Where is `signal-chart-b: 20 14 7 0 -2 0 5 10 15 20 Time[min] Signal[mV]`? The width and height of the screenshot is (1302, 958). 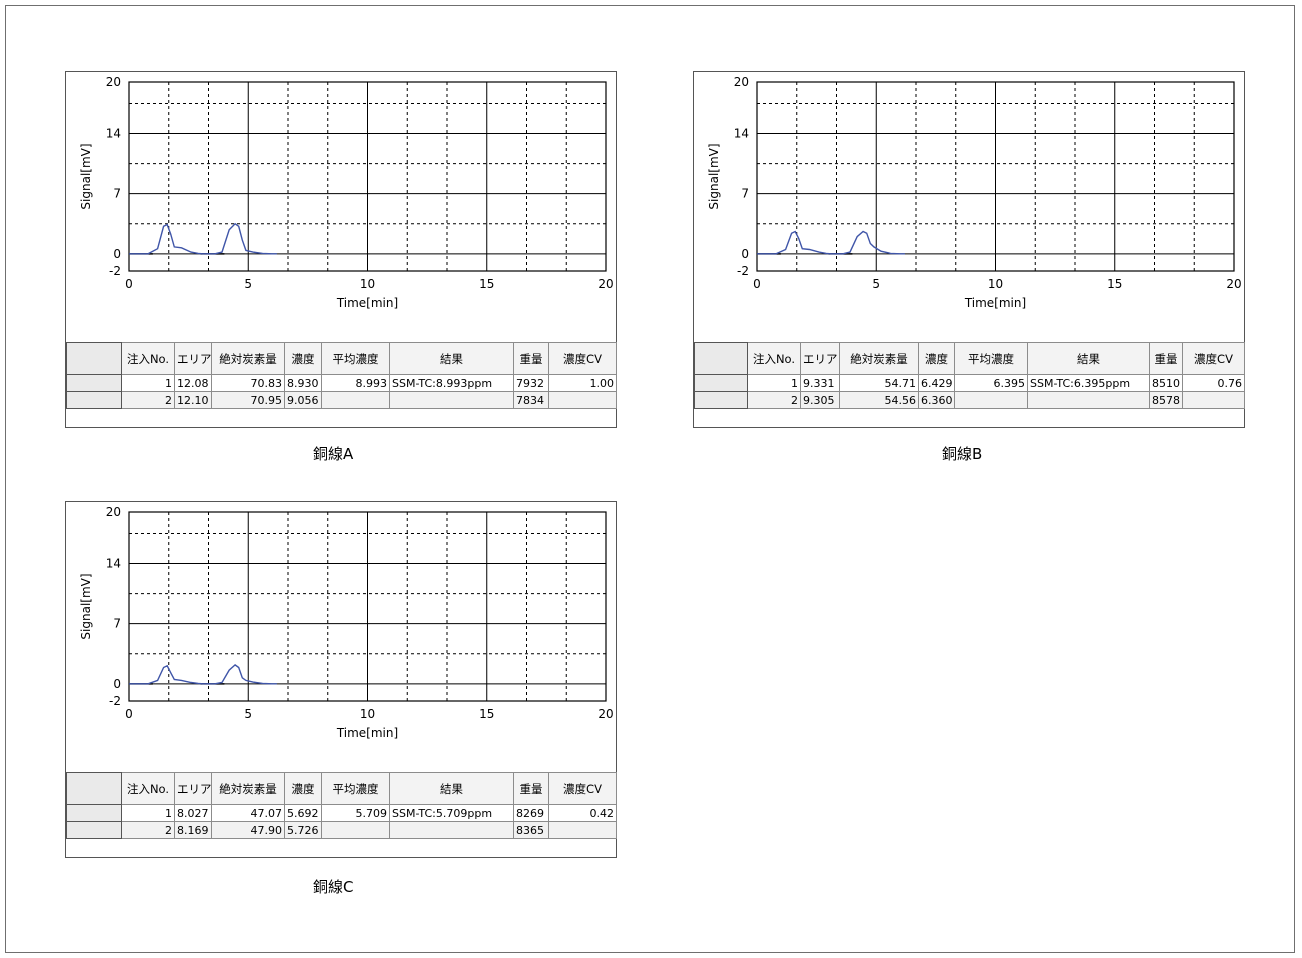 signal-chart-b: 20 14 7 0 -2 0 5 10 15 20 Time[min] Signal[mV] is located at coordinates (974, 192).